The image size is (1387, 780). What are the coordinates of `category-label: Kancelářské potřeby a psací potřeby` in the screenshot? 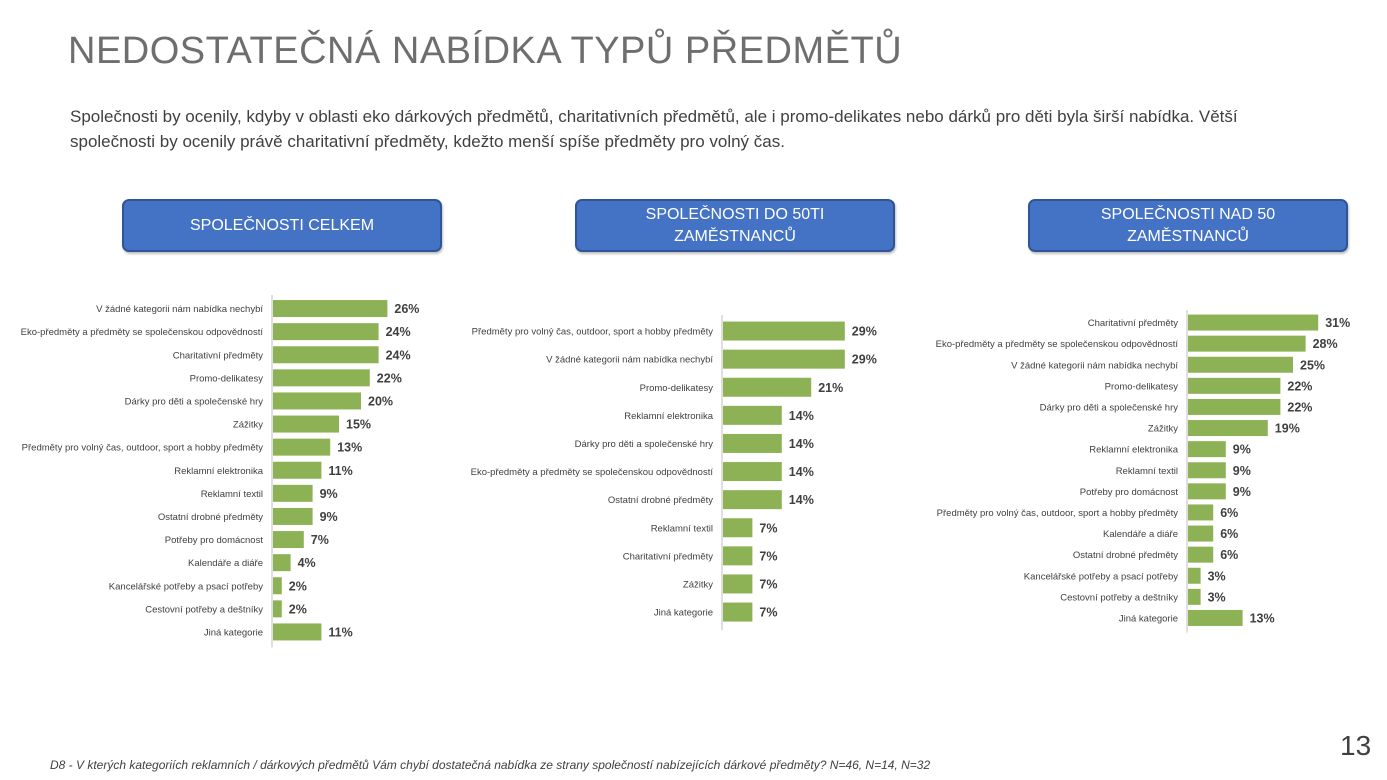 It's located at (186, 586).